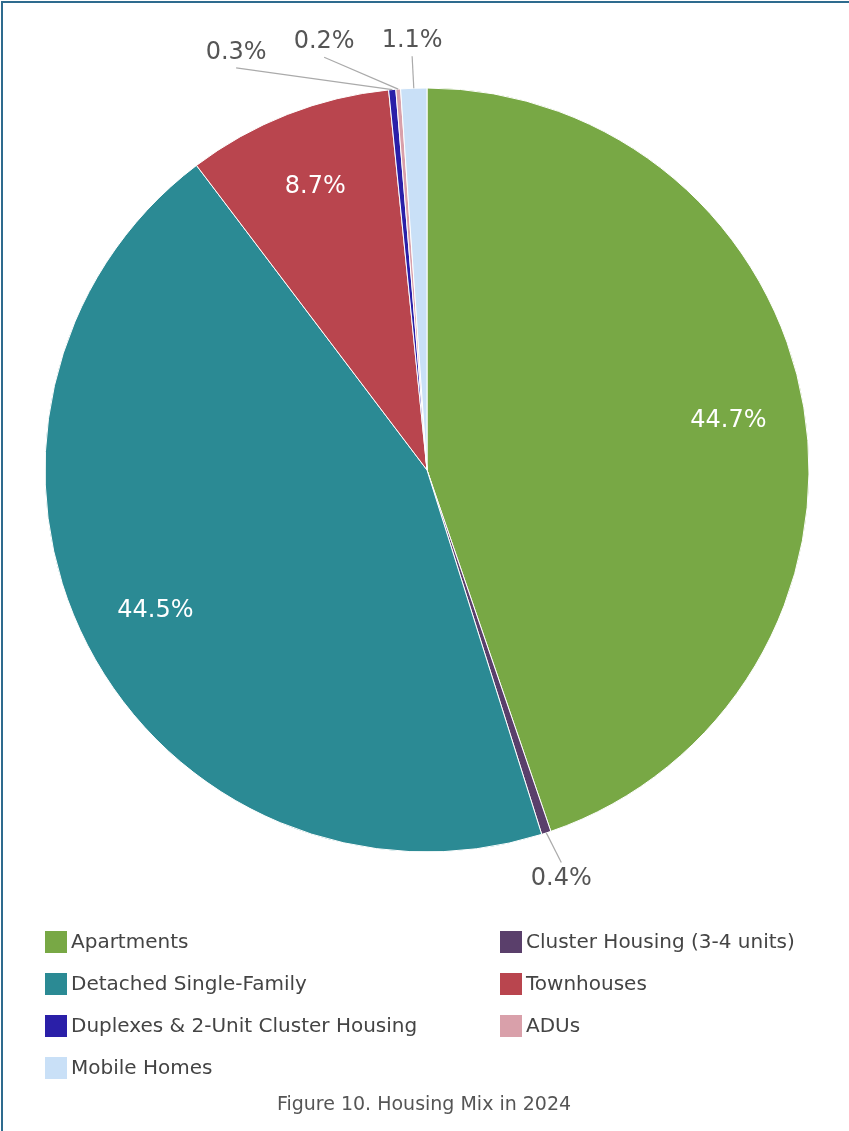 The image size is (849, 1131). What do you see at coordinates (324, 40) in the screenshot?
I see `data-label: 0.2%` at bounding box center [324, 40].